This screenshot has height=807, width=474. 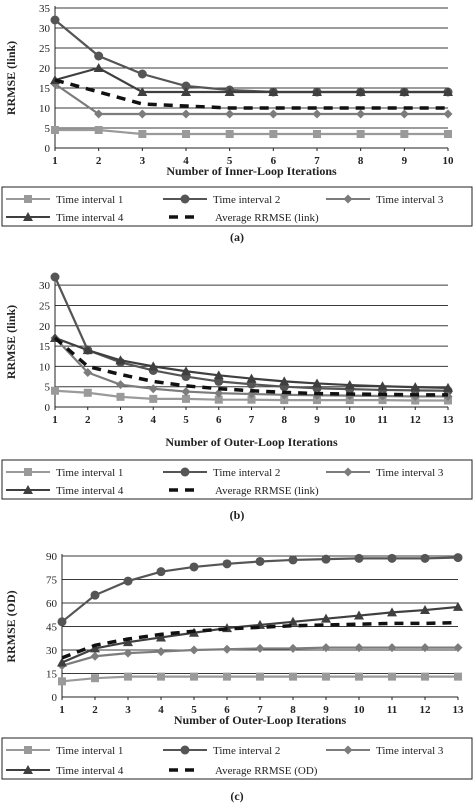 I want to click on legend-item: Time interval 1, so click(x=64, y=200).